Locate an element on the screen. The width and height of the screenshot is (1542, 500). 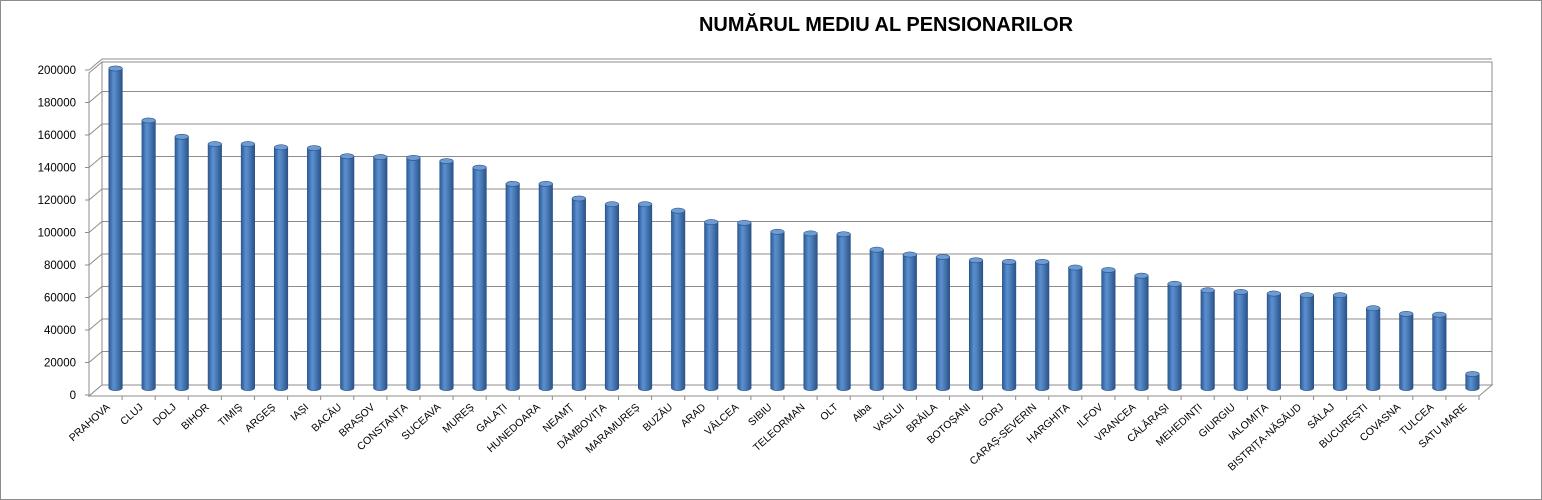
y-tick-label: 20000 is located at coordinates (60, 364).